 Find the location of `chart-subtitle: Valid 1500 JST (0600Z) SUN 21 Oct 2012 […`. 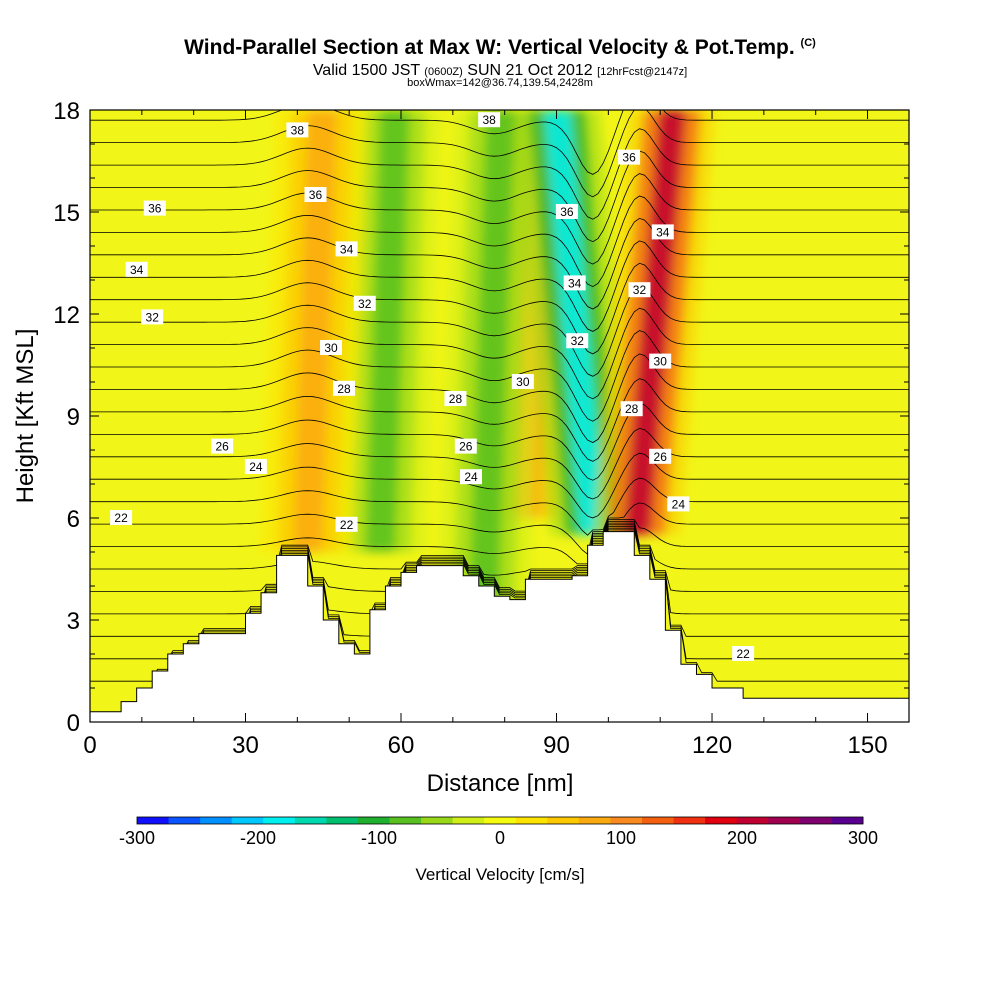

chart-subtitle: Valid 1500 JST (0600Z) SUN 21 Oct 2012 [… is located at coordinates (500, 71).